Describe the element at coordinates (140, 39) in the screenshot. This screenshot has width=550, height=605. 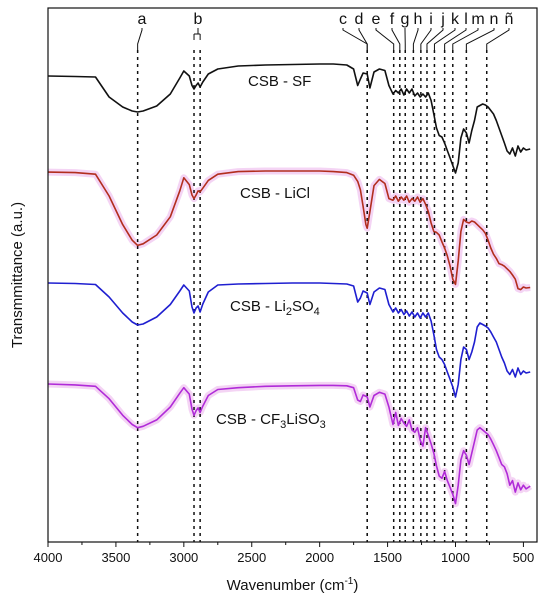
I see `band-leader-a` at that location.